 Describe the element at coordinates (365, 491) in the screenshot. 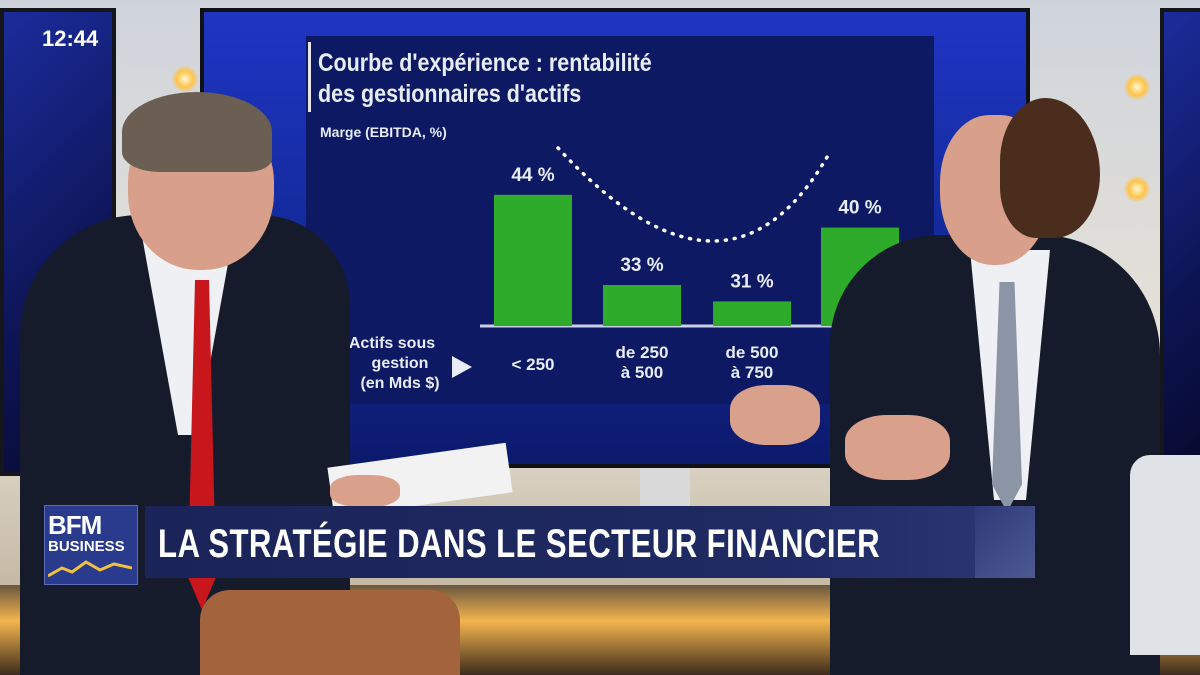

I see `left-presenter-hand` at that location.